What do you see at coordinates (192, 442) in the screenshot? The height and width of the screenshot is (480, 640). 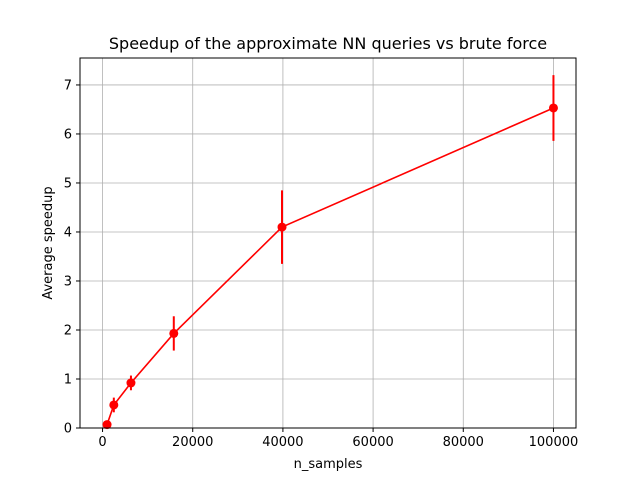 I see `x-tick-label: 20000` at bounding box center [192, 442].